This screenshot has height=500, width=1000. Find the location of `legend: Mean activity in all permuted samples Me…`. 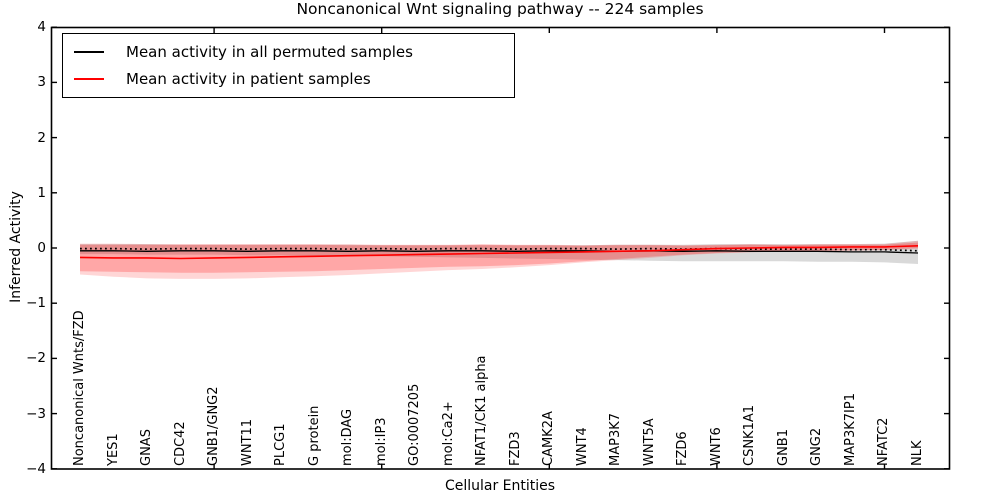

legend: Mean activity in all permuted samples Me… is located at coordinates (288, 65).